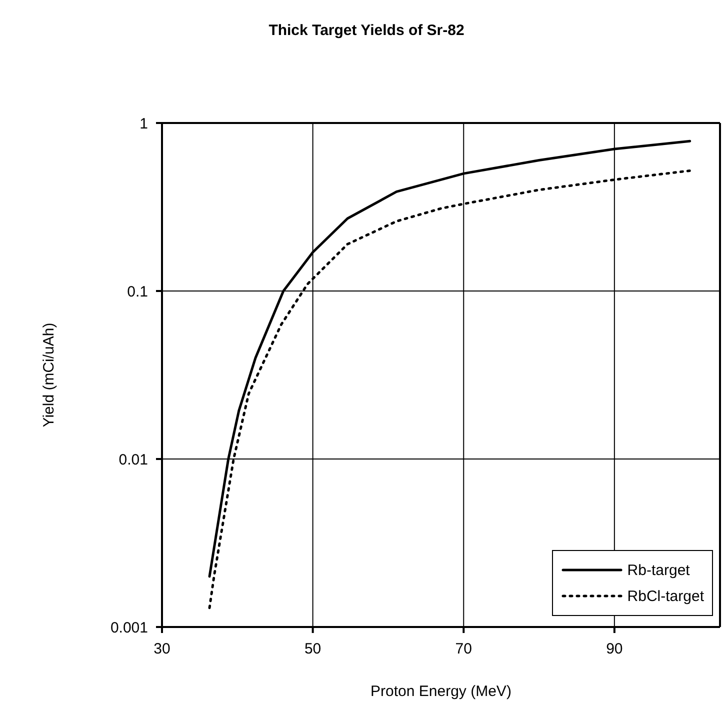 The width and height of the screenshot is (725, 724). I want to click on x-tick-label: 90, so click(614, 649).